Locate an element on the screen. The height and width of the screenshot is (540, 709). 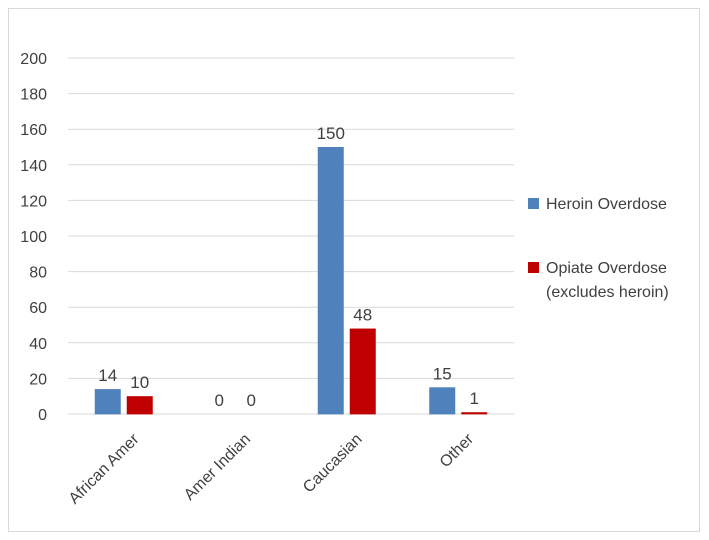
y-tick-label: 180 is located at coordinates (33, 95).